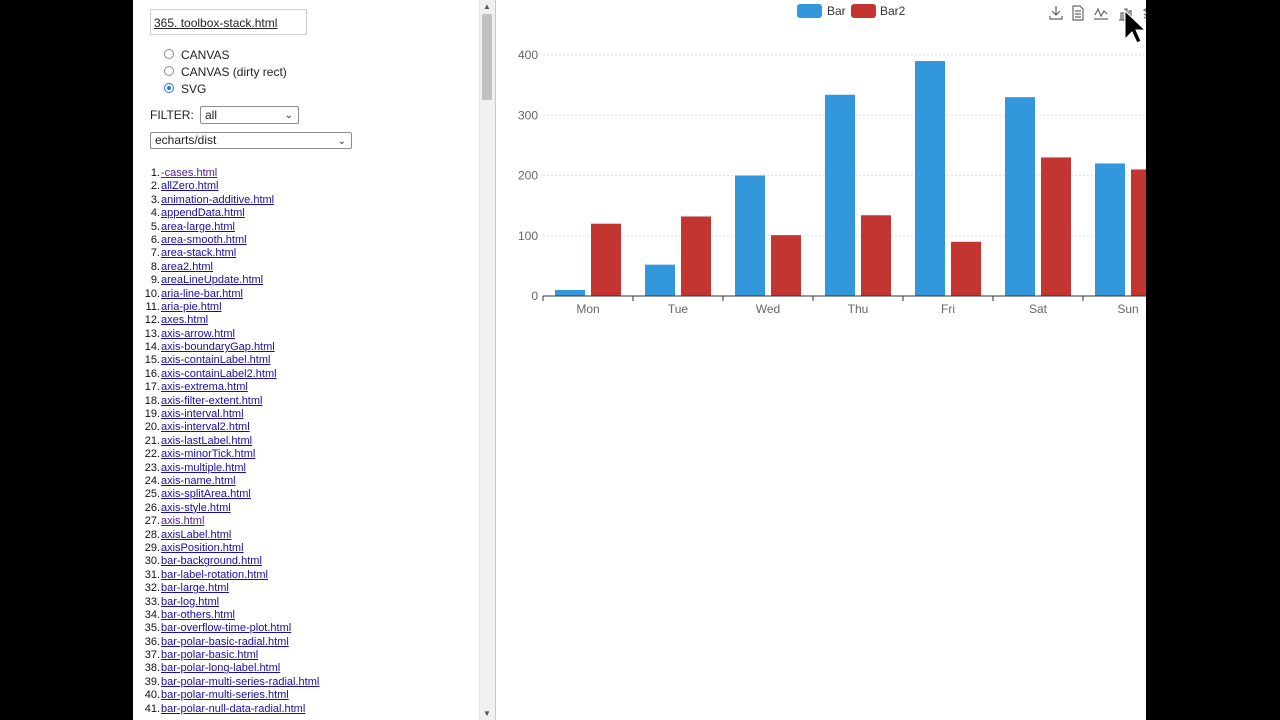  I want to click on scroll-up-arrow-icon: ▲, so click(487, 6).